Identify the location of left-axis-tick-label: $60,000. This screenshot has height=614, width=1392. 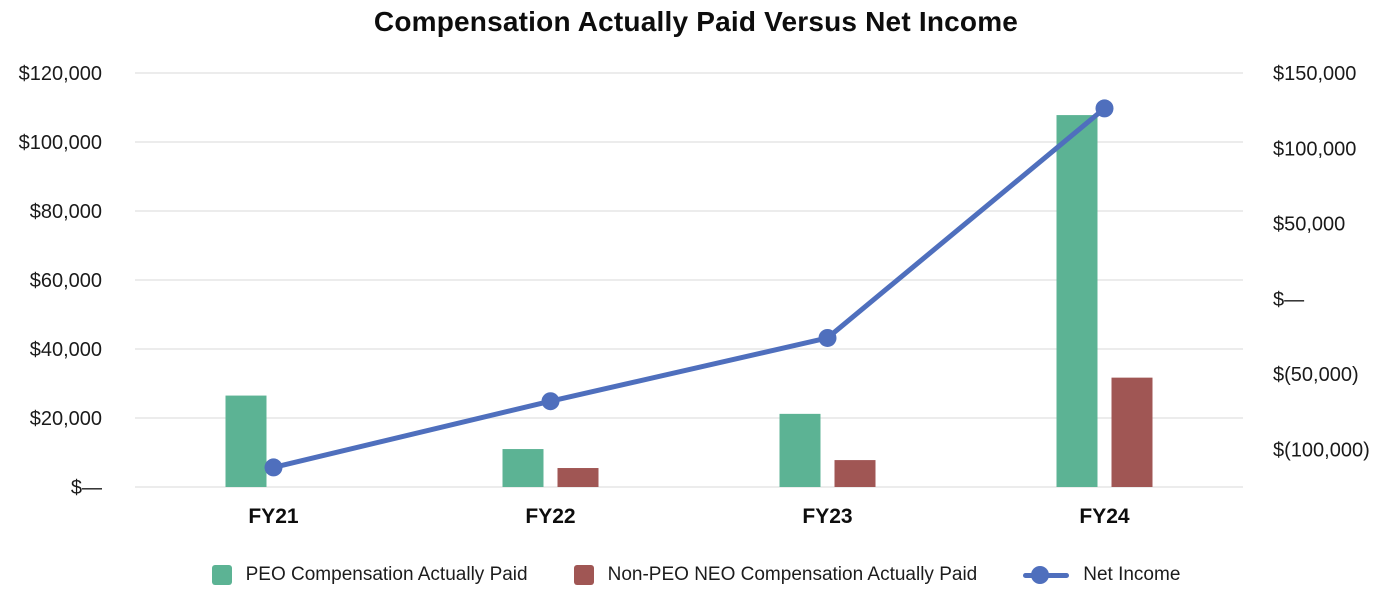
(66, 281).